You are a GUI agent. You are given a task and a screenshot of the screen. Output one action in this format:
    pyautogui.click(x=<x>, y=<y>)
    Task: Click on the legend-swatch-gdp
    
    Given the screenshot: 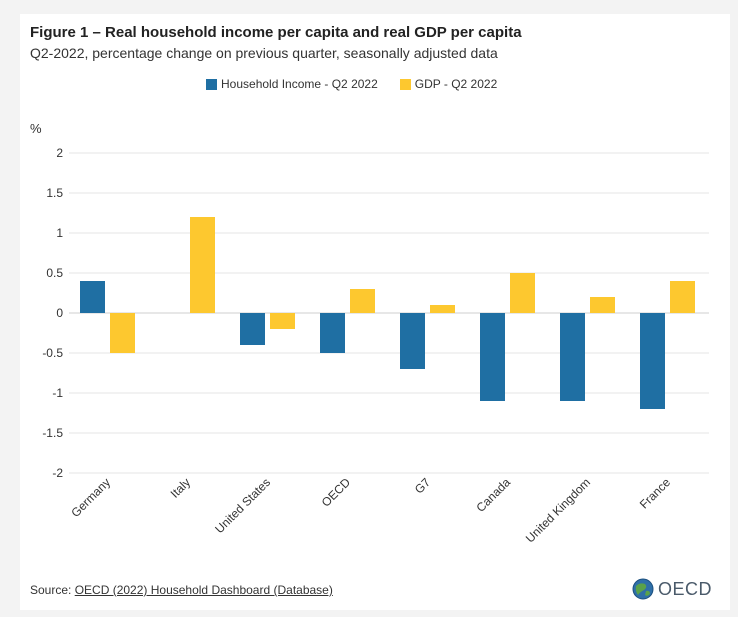 What is the action you would take?
    pyautogui.click(x=405, y=84)
    